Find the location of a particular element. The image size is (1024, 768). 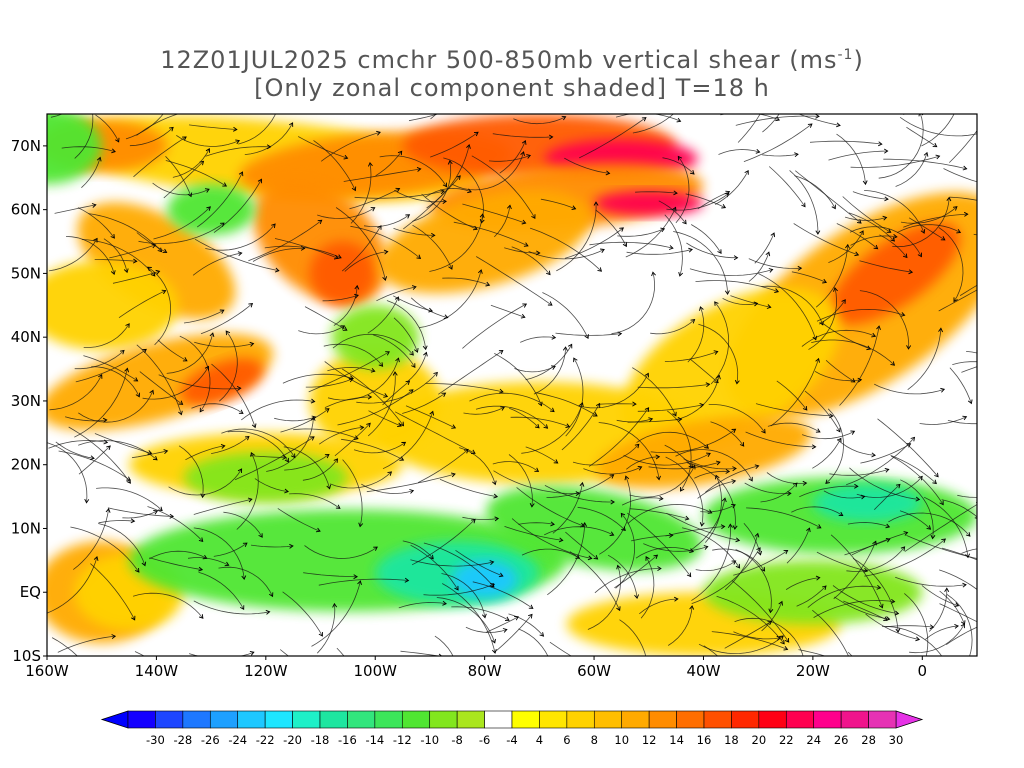

lon-label: 100W is located at coordinates (376, 671).